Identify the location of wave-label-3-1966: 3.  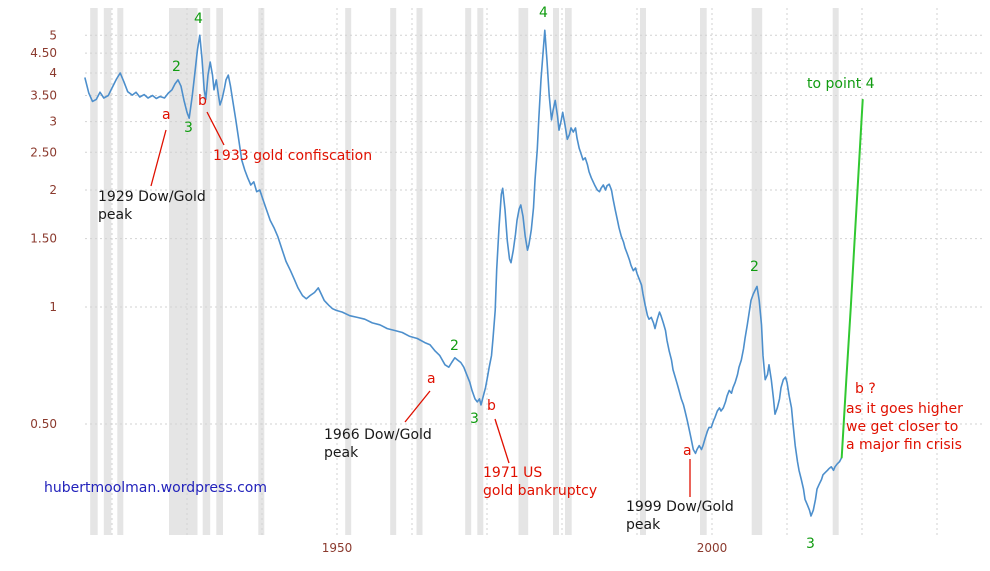
(474, 419).